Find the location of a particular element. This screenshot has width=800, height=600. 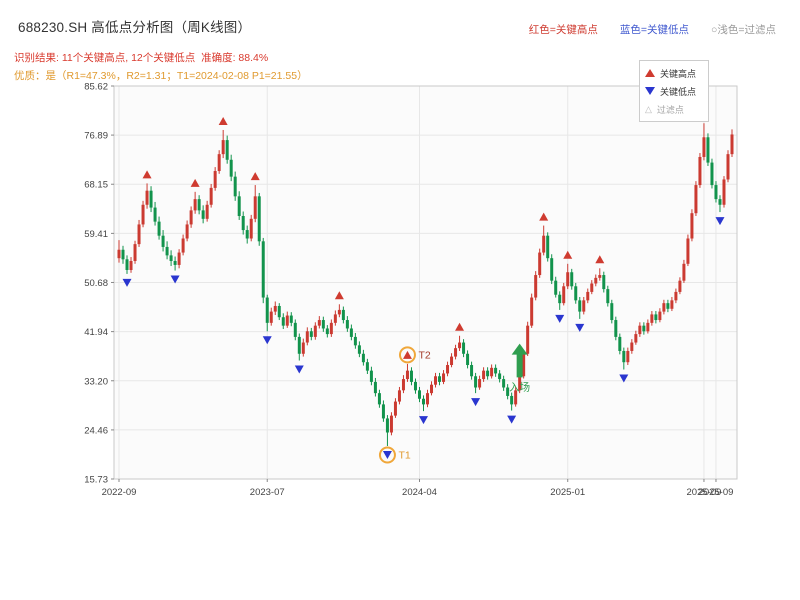

svg-text: 85.62 is located at coordinates (96, 87).